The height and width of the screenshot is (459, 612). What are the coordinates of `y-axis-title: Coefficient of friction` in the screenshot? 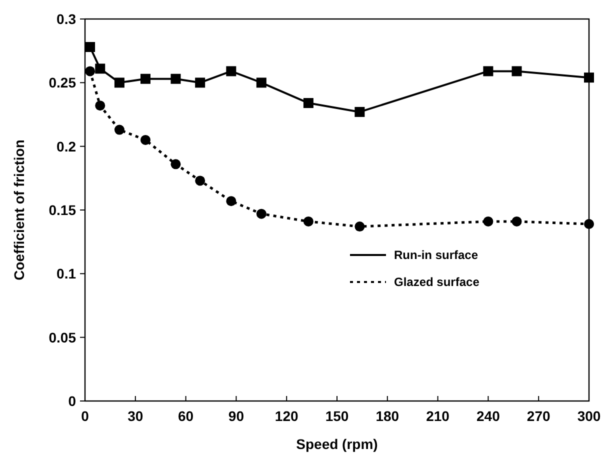 It's located at (19, 210).